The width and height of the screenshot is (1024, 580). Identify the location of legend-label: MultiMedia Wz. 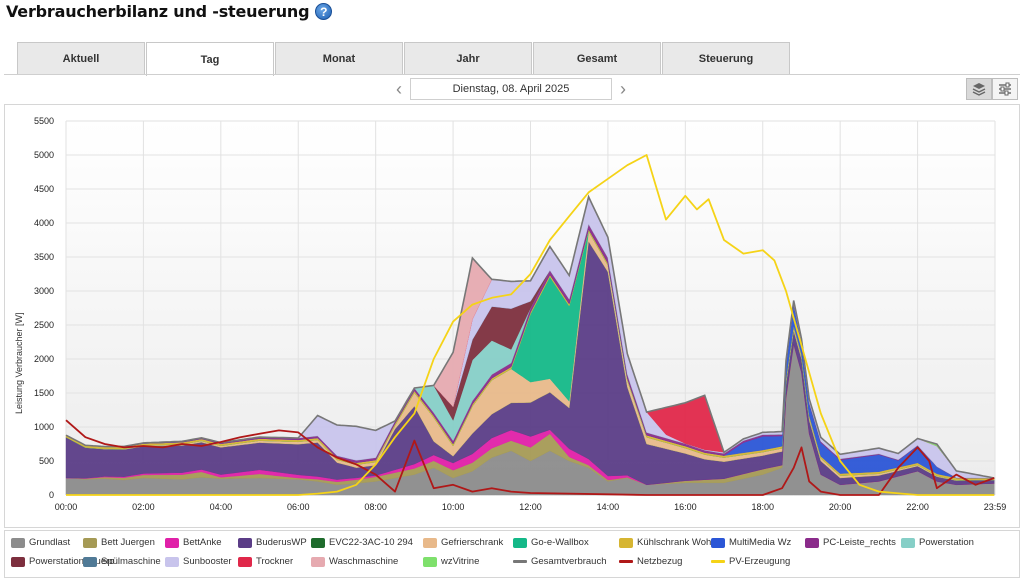
(760, 542).